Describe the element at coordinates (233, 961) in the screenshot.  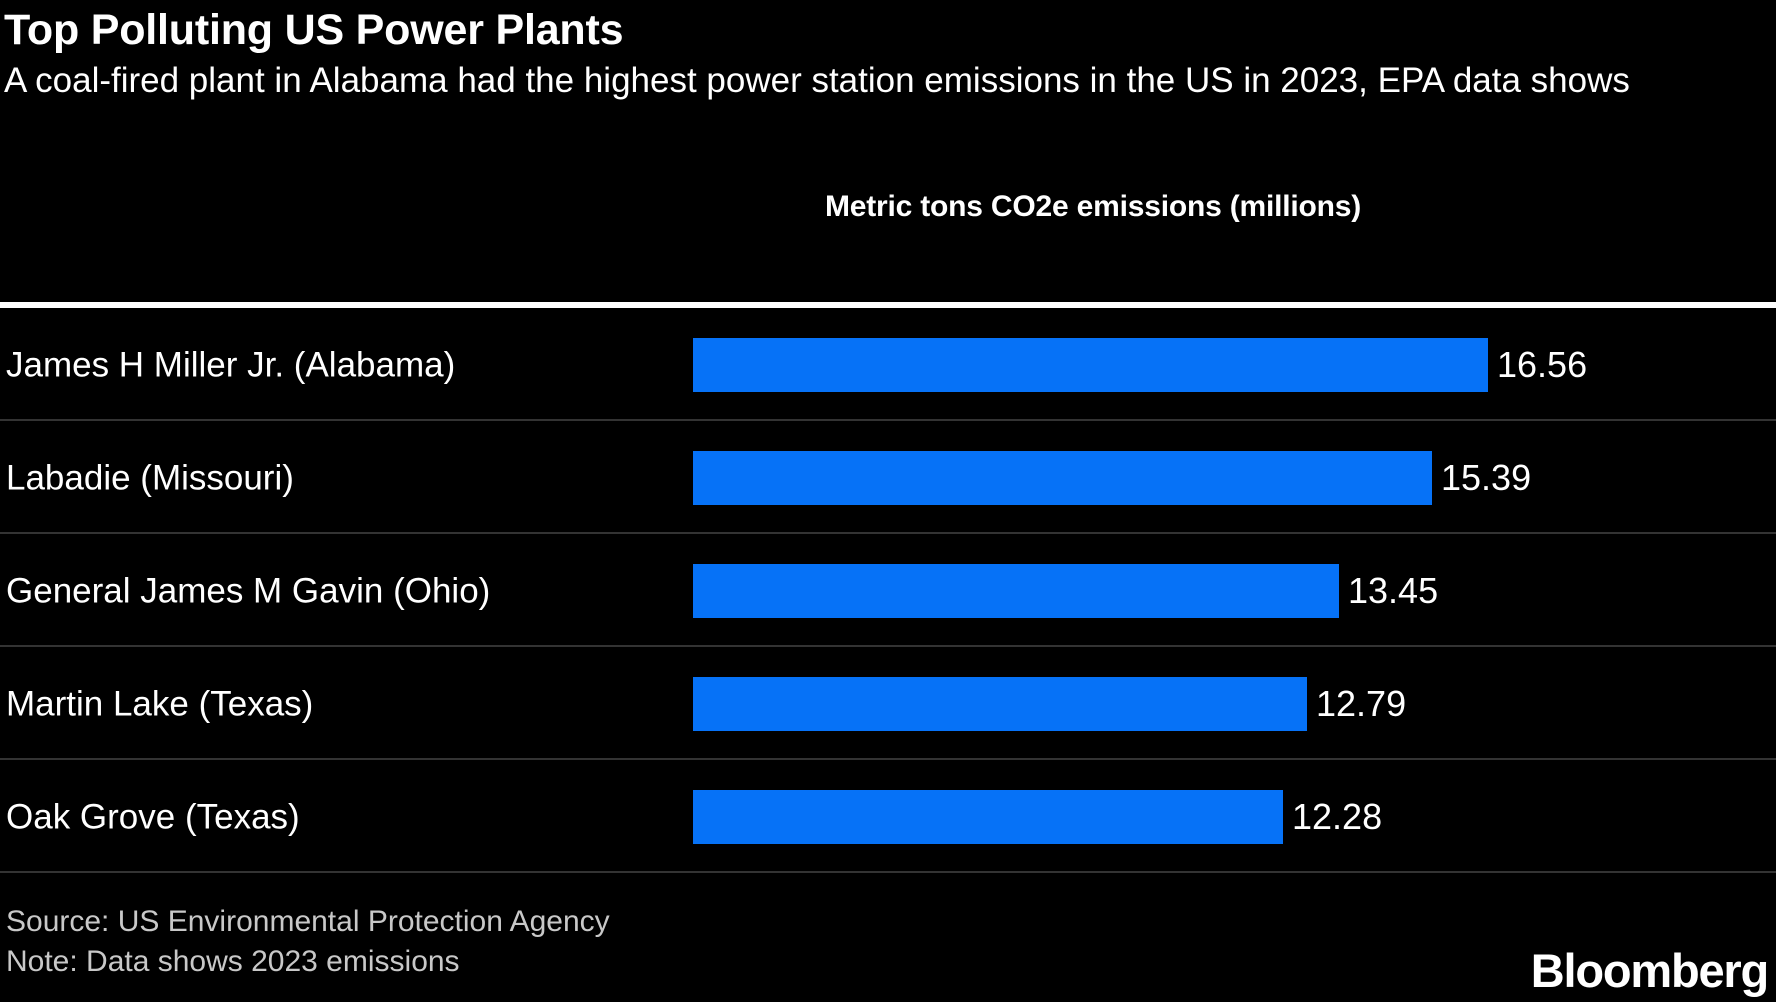
I see `data-note: Note: Data shows 2023 emissions` at that location.